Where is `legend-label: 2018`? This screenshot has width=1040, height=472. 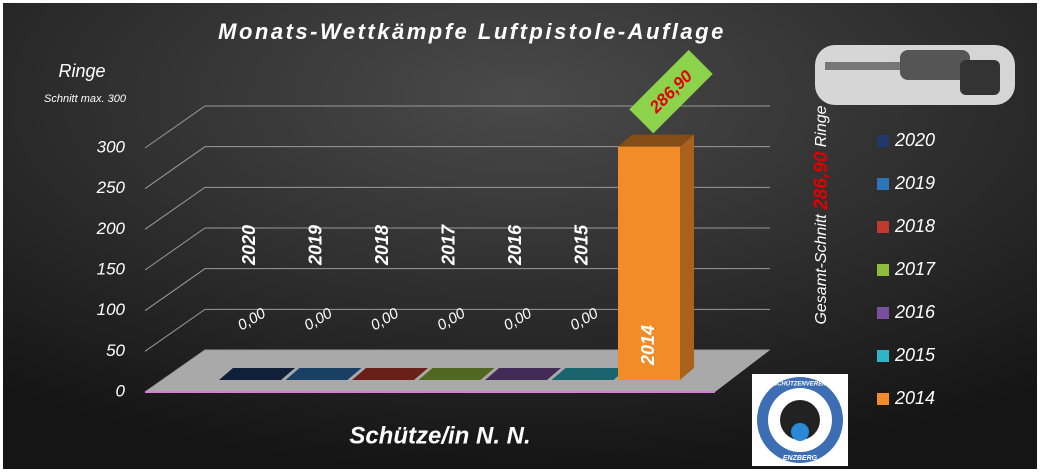 legend-label: 2018 is located at coordinates (914, 226).